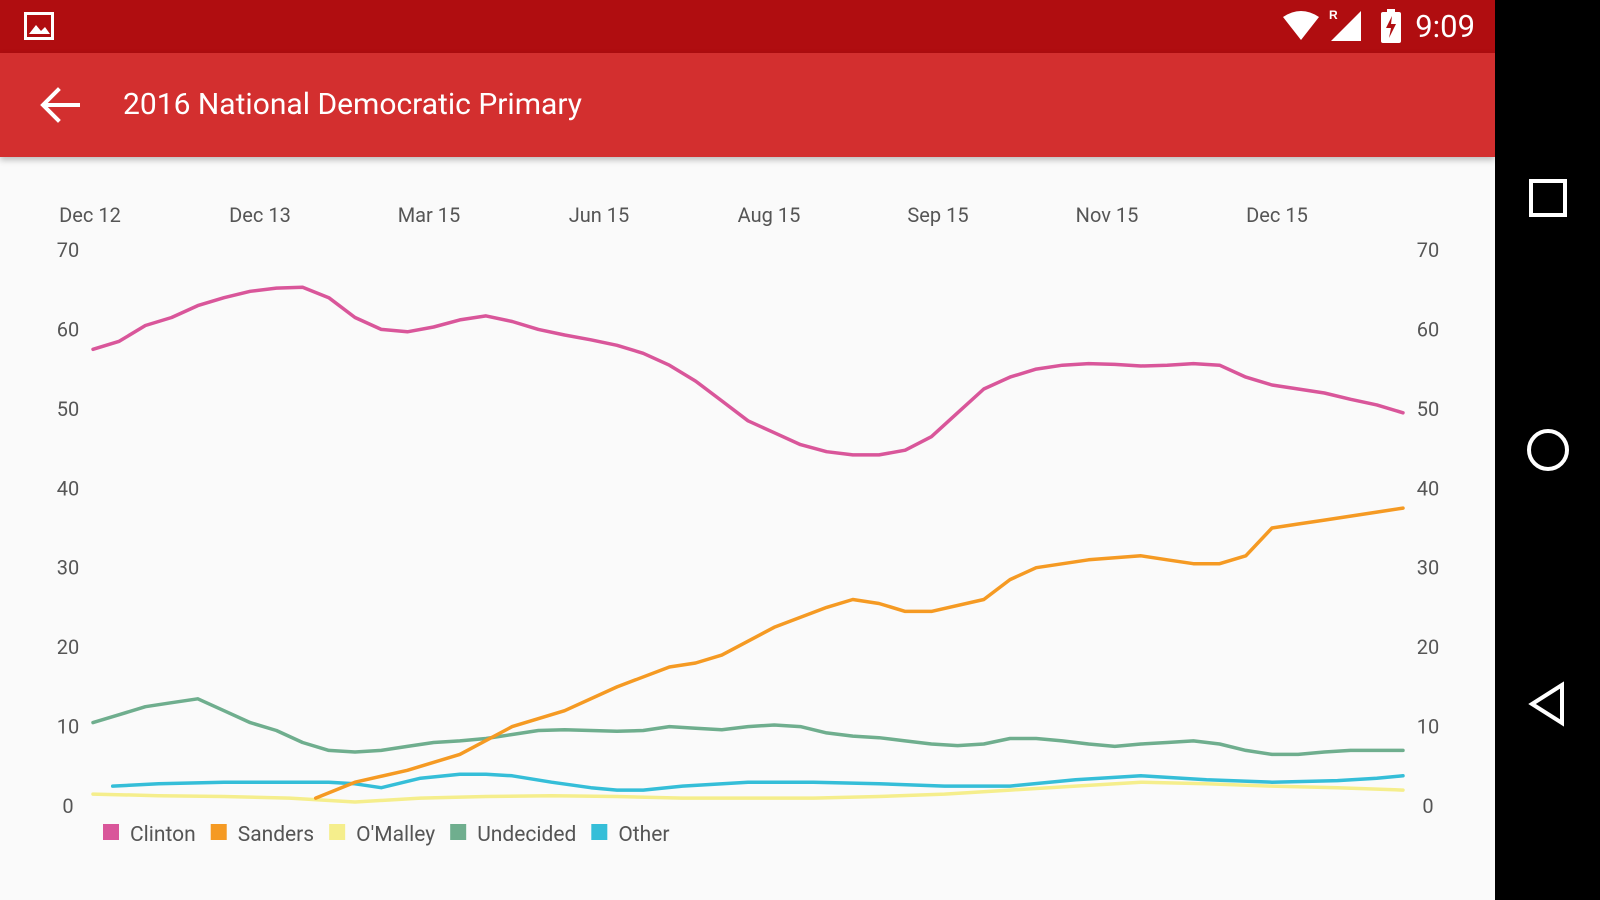 Image resolution: width=1600 pixels, height=900 pixels. I want to click on x-tick-label: Mar 15, so click(429, 215).